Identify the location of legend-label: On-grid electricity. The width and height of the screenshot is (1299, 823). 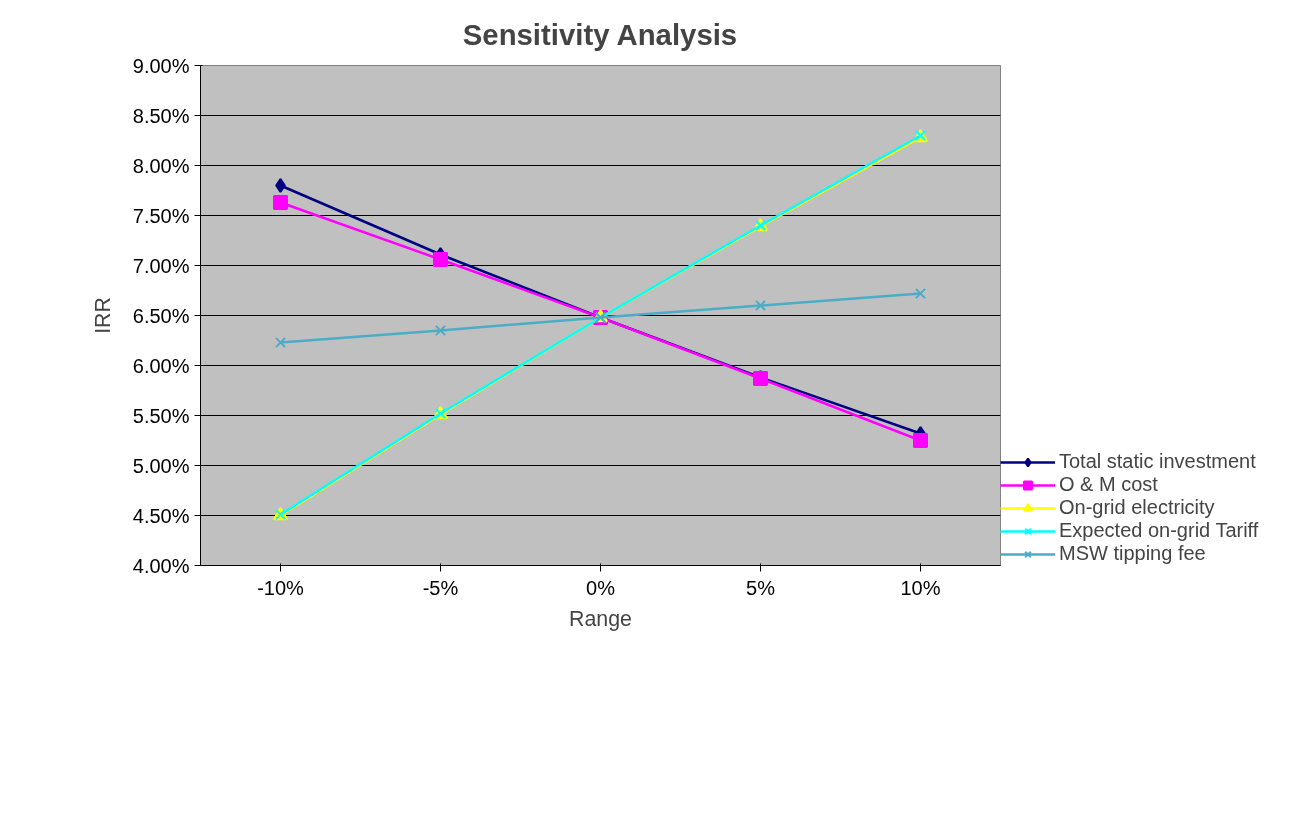
(1137, 507).